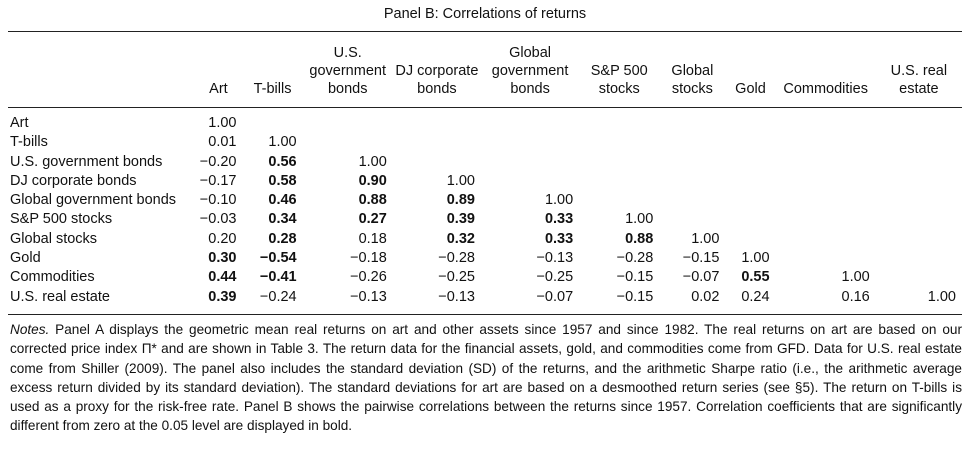 This screenshot has height=456, width=970. I want to click on column-header: U.S. government bonds, so click(347, 71).